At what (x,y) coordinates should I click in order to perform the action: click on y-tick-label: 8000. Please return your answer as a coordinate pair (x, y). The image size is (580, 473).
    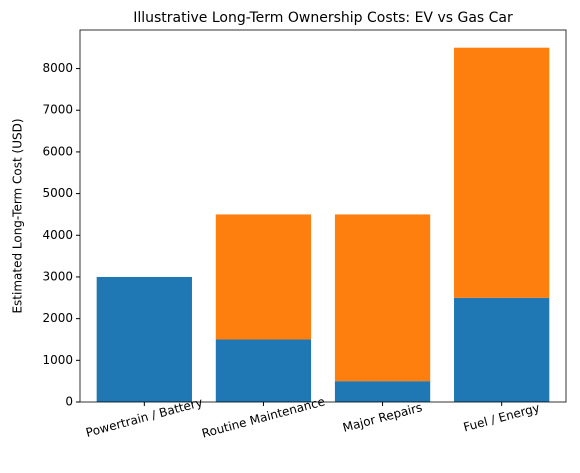
    Looking at the image, I should click on (57, 68).